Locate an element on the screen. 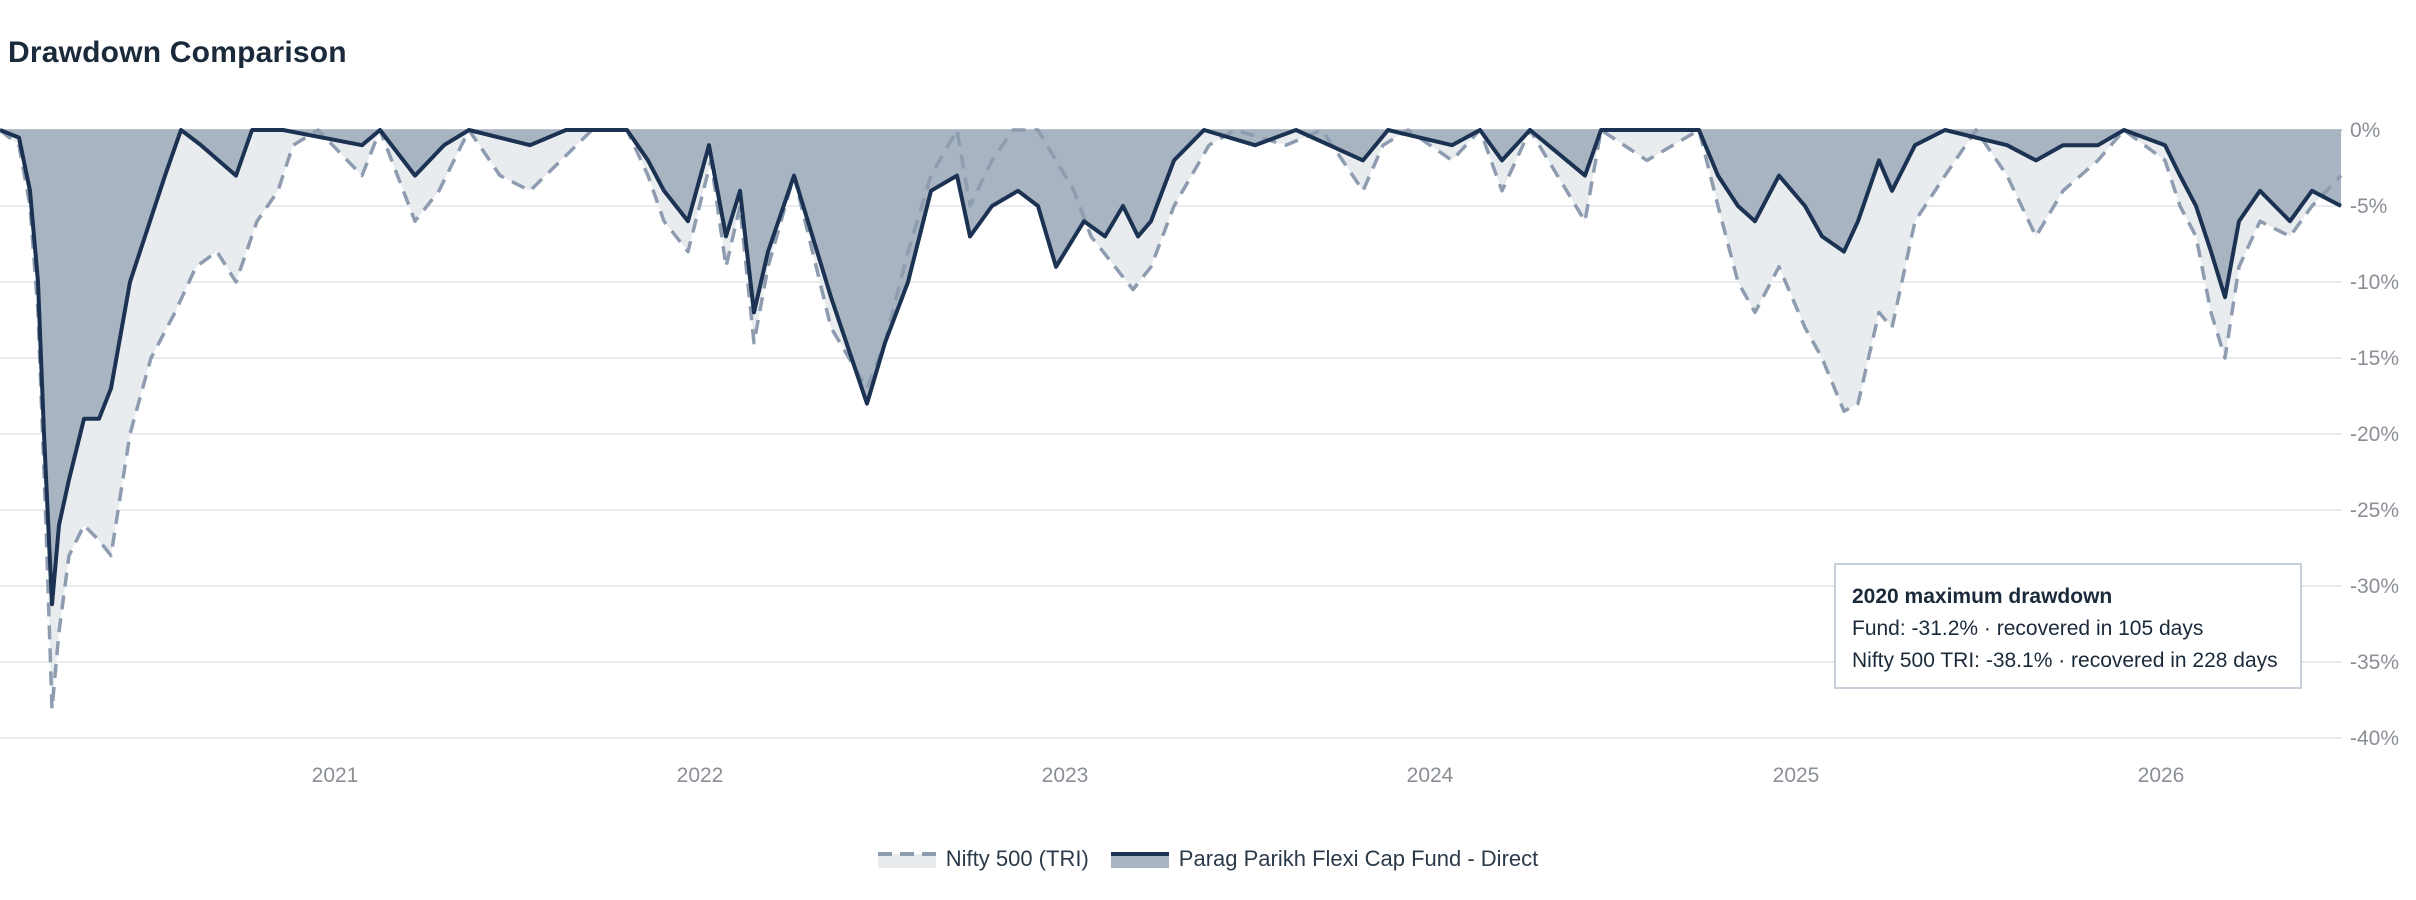 The height and width of the screenshot is (900, 2416). x-tick-label: 2026 is located at coordinates (2161, 775).